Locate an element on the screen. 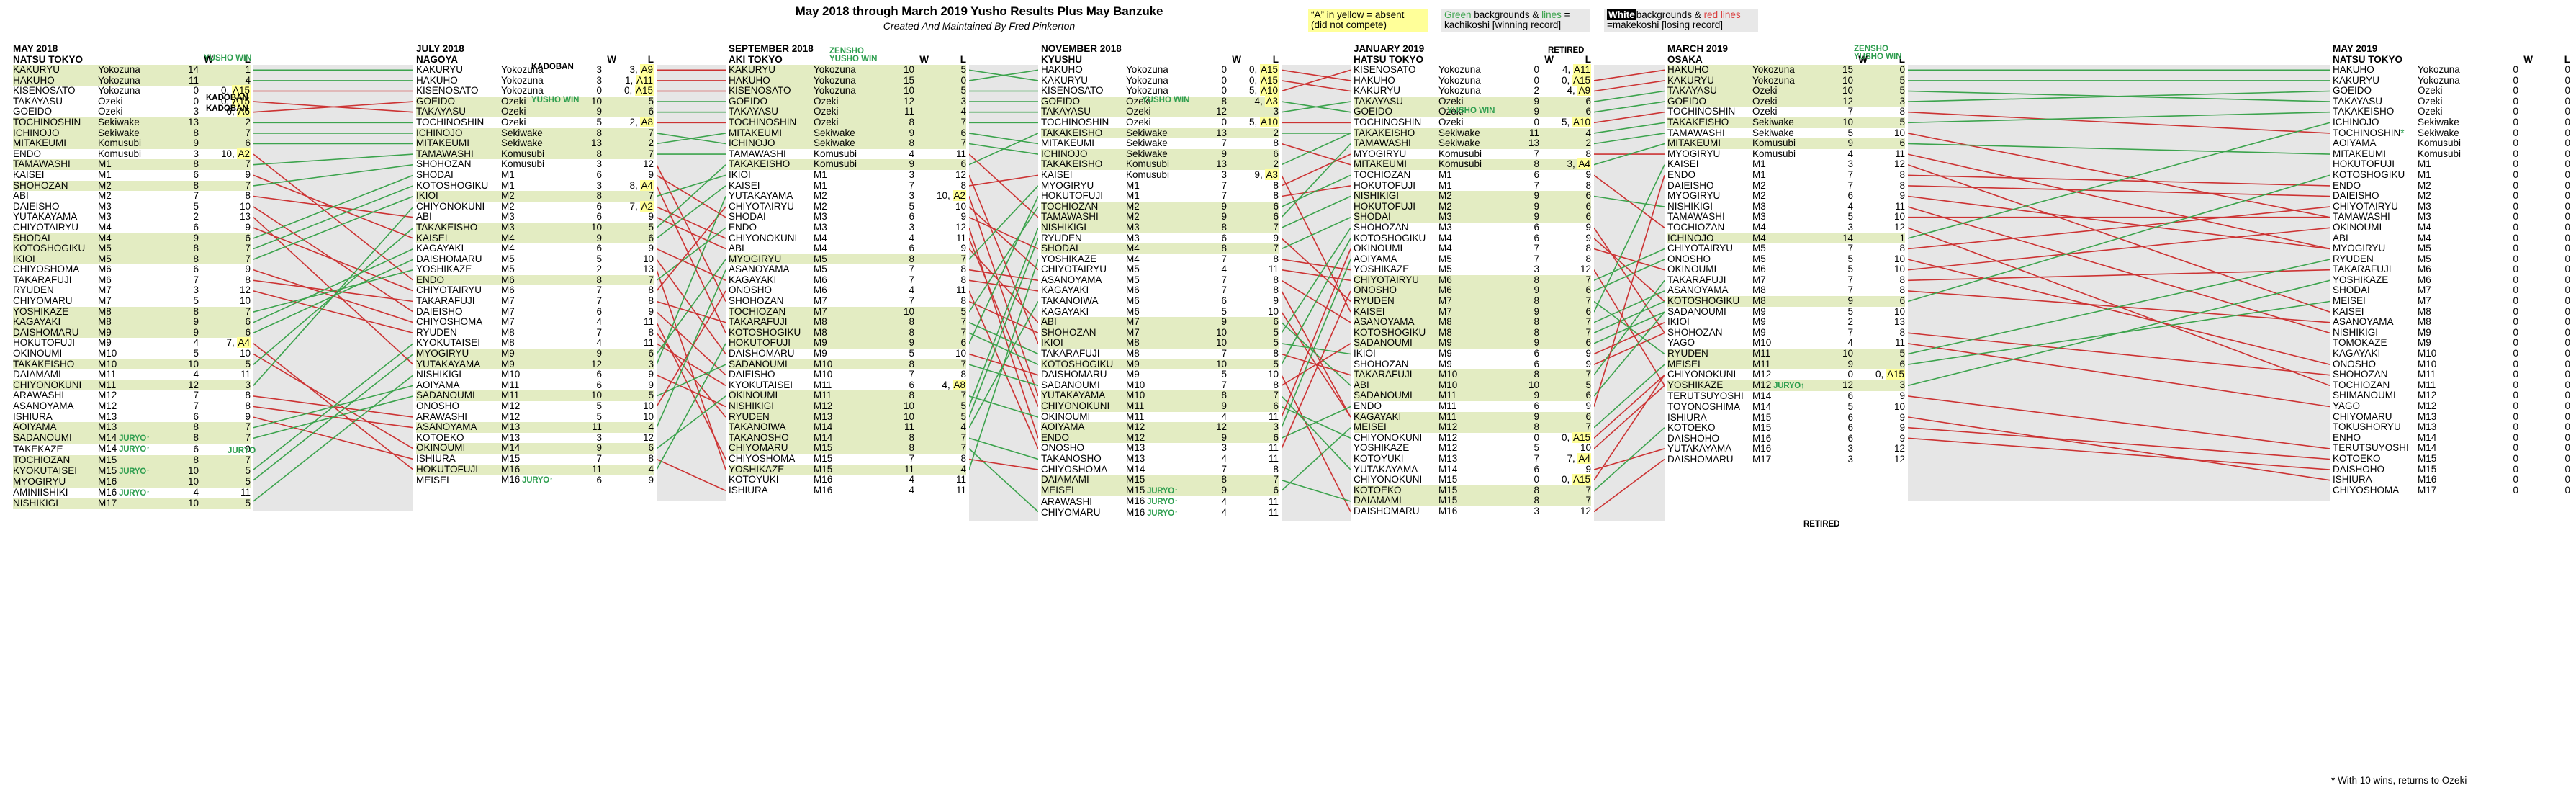 The image size is (2576, 793). rikishi-name: IKIOI is located at coordinates (55, 259).